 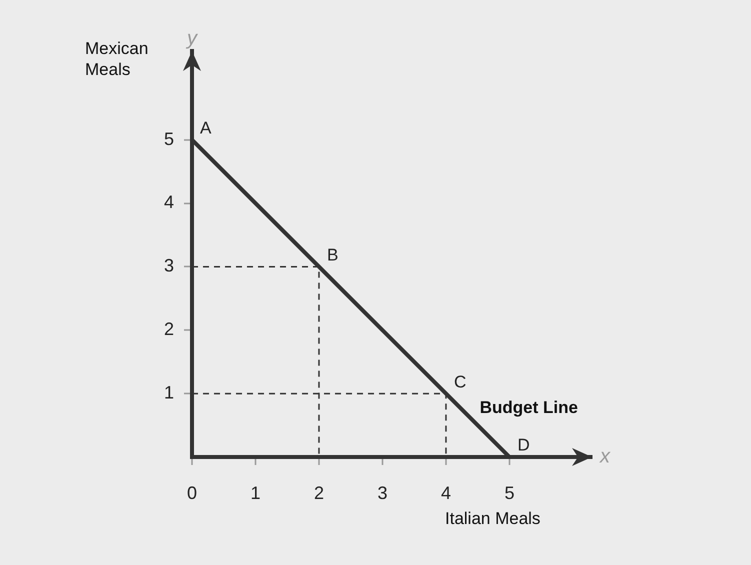 I want to click on x-tick-label: 5, so click(x=509, y=492).